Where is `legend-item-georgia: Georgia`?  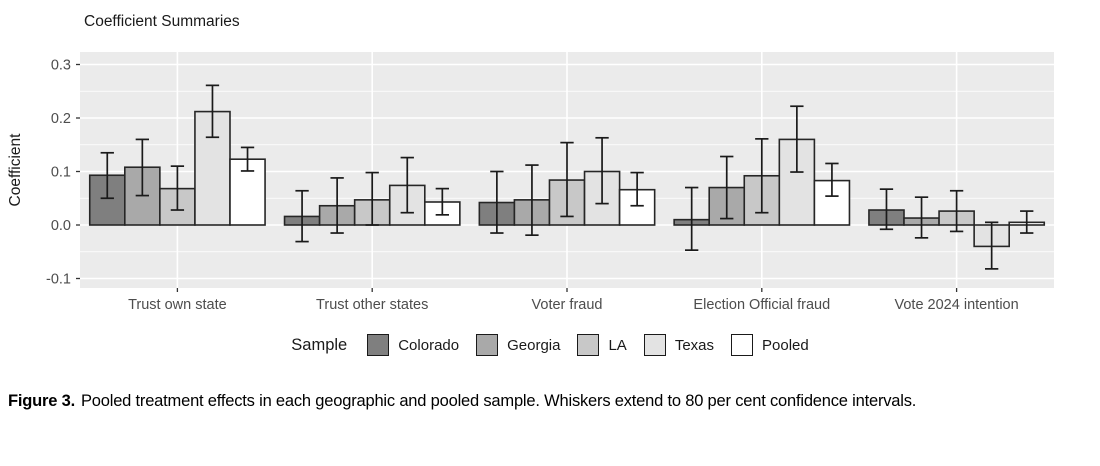 legend-item-georgia: Georgia is located at coordinates (518, 345).